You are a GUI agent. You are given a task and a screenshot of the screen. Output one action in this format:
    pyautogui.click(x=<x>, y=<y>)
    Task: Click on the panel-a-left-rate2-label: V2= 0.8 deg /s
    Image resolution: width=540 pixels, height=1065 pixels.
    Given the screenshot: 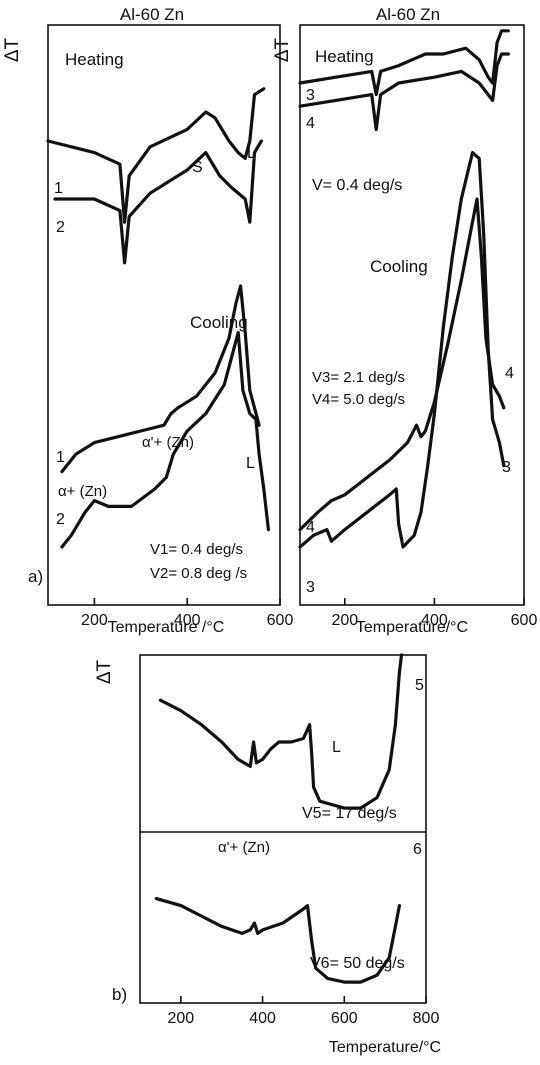 What is the action you would take?
    pyautogui.click(x=198, y=573)
    